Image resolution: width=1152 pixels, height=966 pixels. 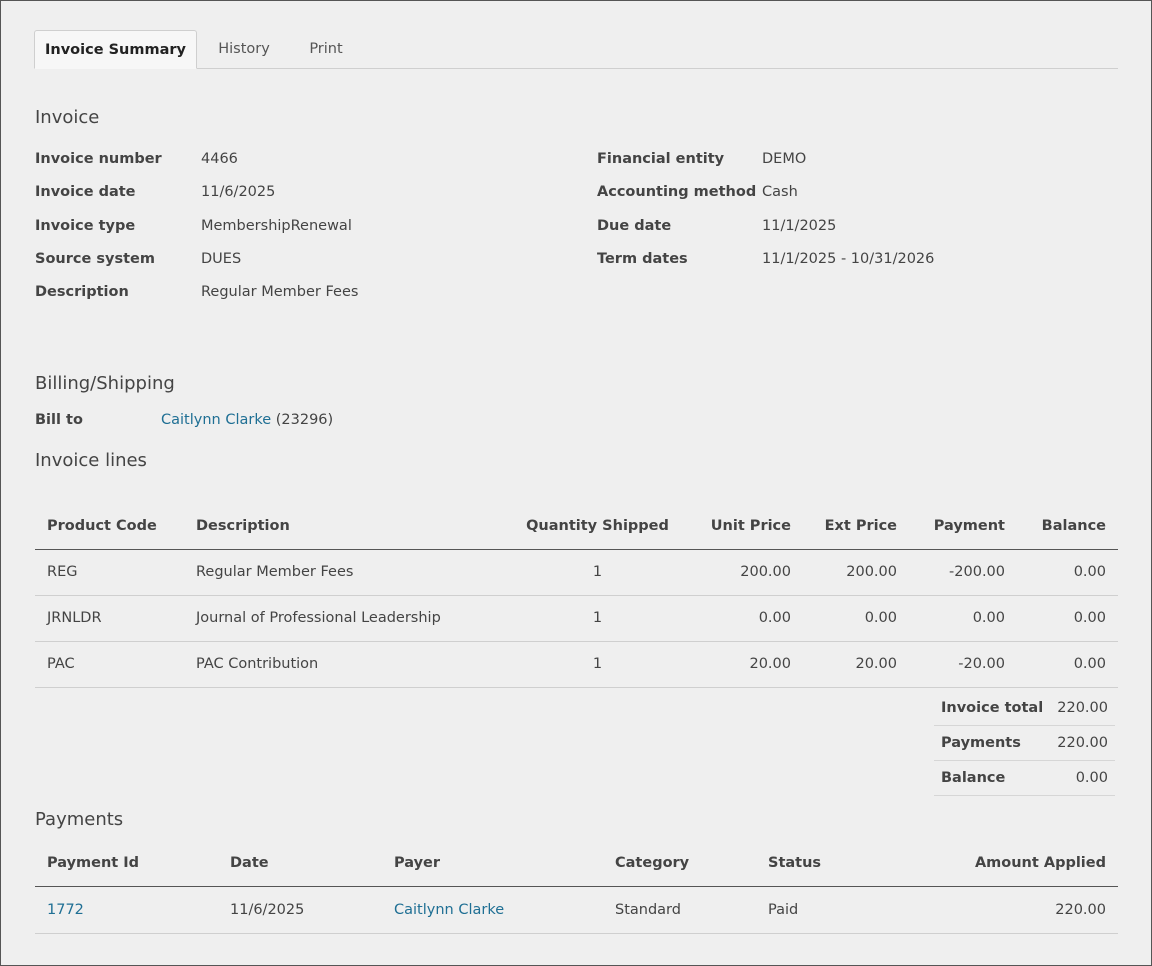 I want to click on invoice-total-value: 220.00, so click(x=1082, y=709).